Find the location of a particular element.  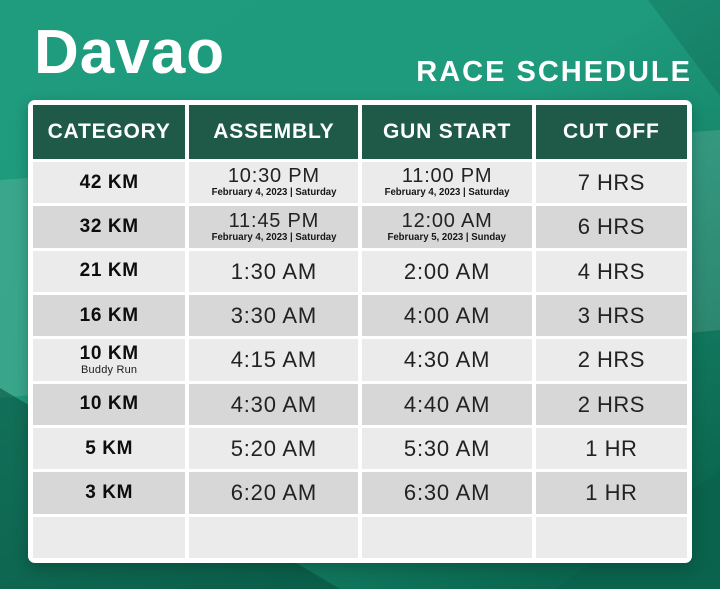

cut-off-value: 7 HRS is located at coordinates (611, 183).